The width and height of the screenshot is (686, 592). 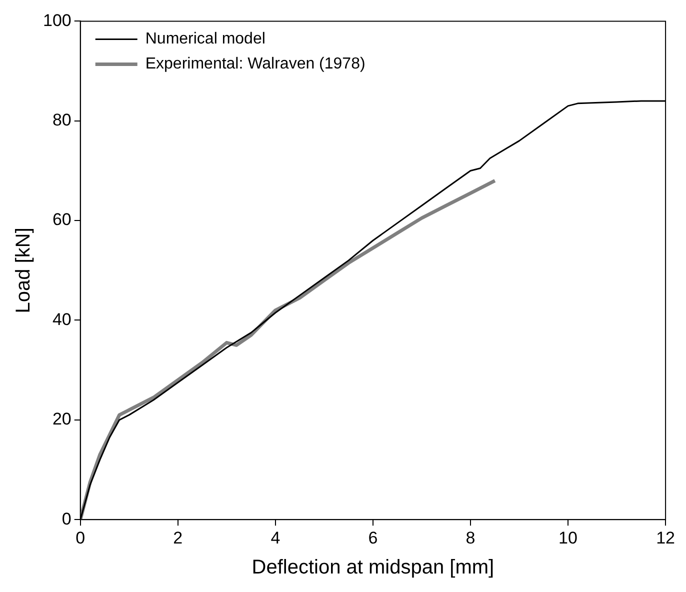 I want to click on x-tick-label: 10, so click(x=568, y=538).